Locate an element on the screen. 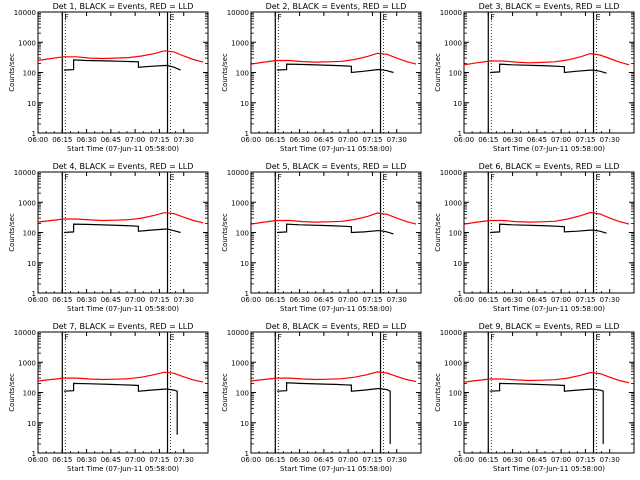  panel-title: Det 4, BLACK = Events, RED = LLD is located at coordinates (123, 166).